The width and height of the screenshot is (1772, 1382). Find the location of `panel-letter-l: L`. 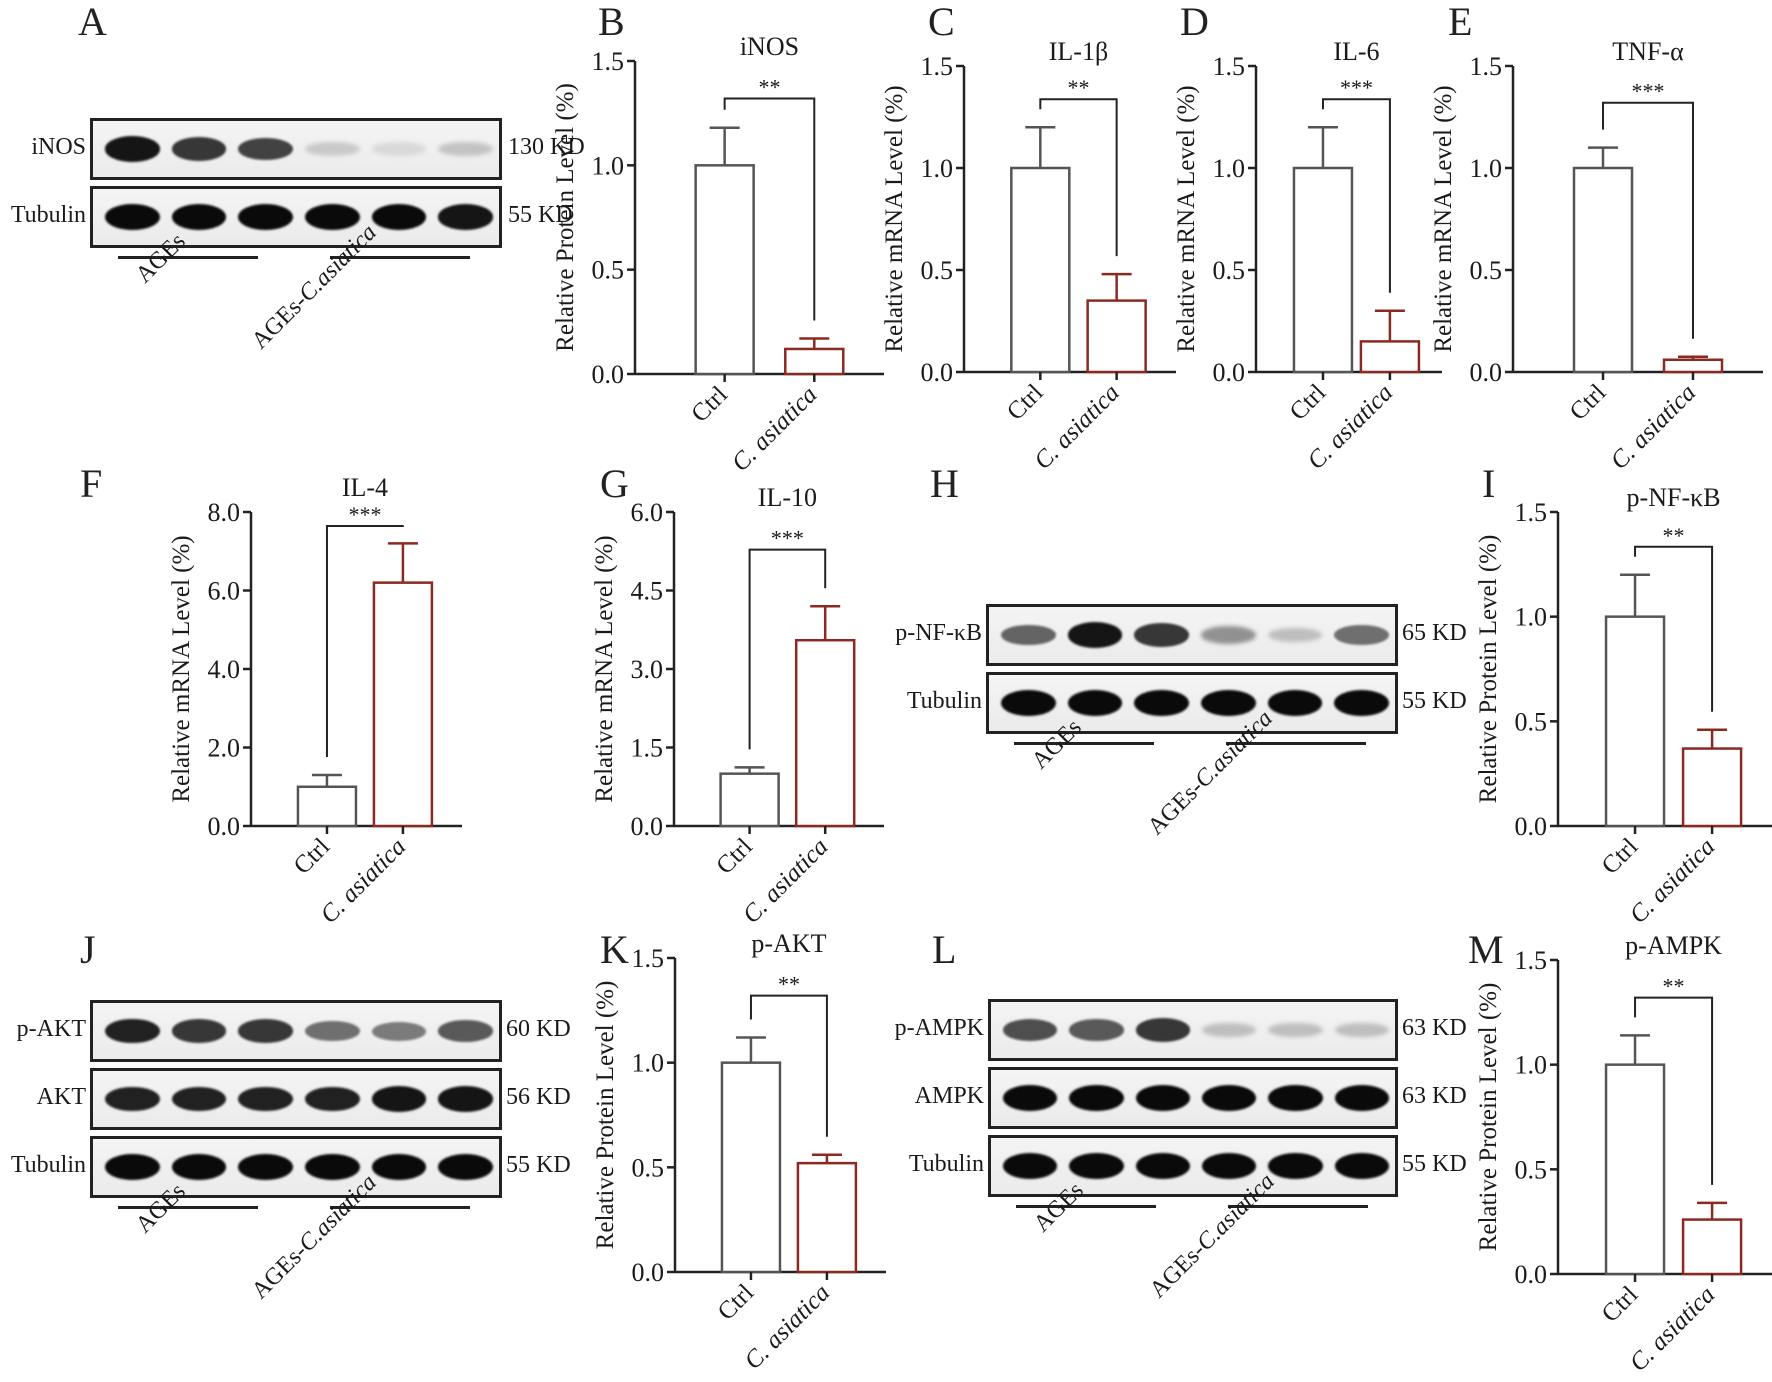

panel-letter-l: L is located at coordinates (944, 949).